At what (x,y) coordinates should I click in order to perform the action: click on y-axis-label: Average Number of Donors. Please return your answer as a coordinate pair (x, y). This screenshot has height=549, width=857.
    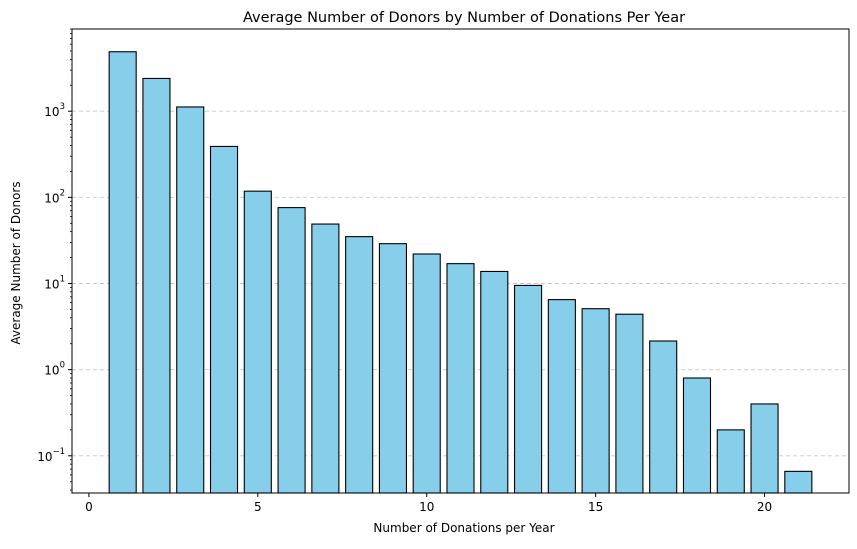
    Looking at the image, I should click on (16, 262).